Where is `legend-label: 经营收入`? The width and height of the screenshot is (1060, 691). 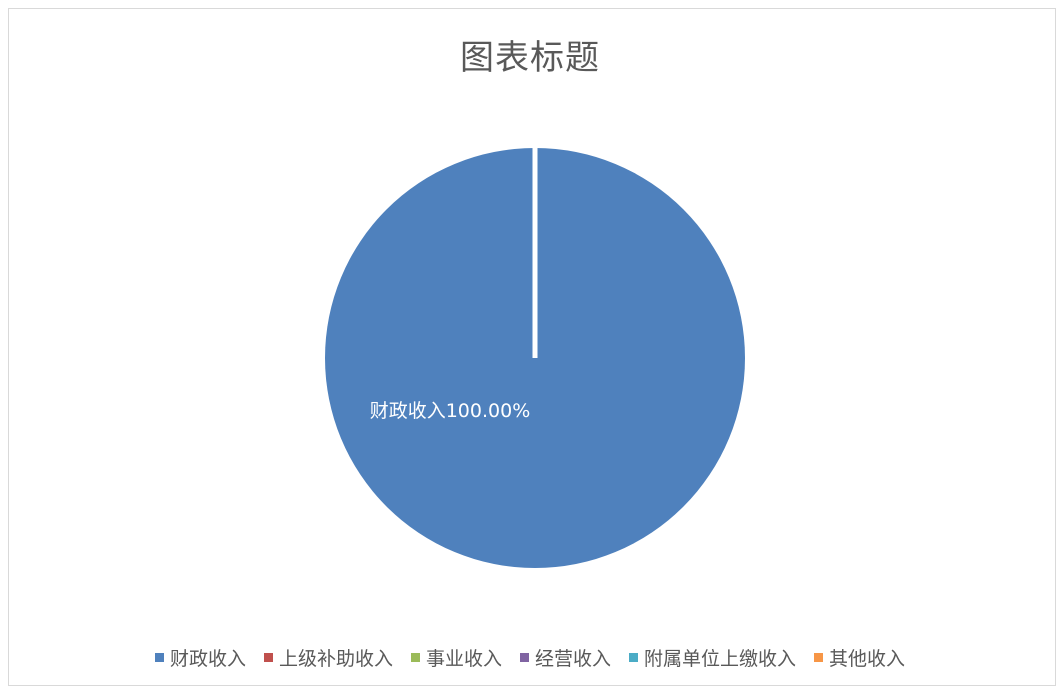
legend-label: 经营收入 is located at coordinates (573, 658).